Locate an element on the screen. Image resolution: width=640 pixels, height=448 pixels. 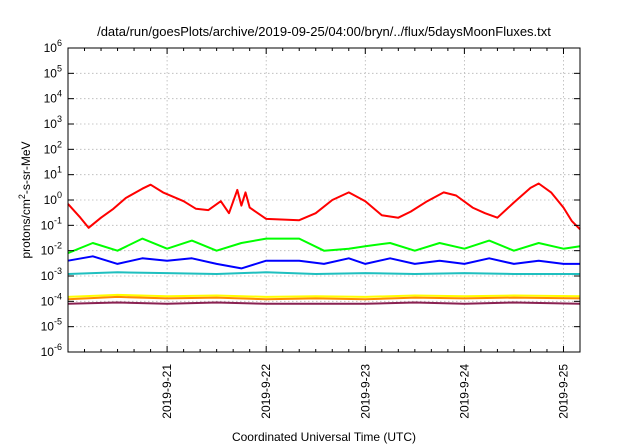
yellow-flux-line is located at coordinates (324, 295).